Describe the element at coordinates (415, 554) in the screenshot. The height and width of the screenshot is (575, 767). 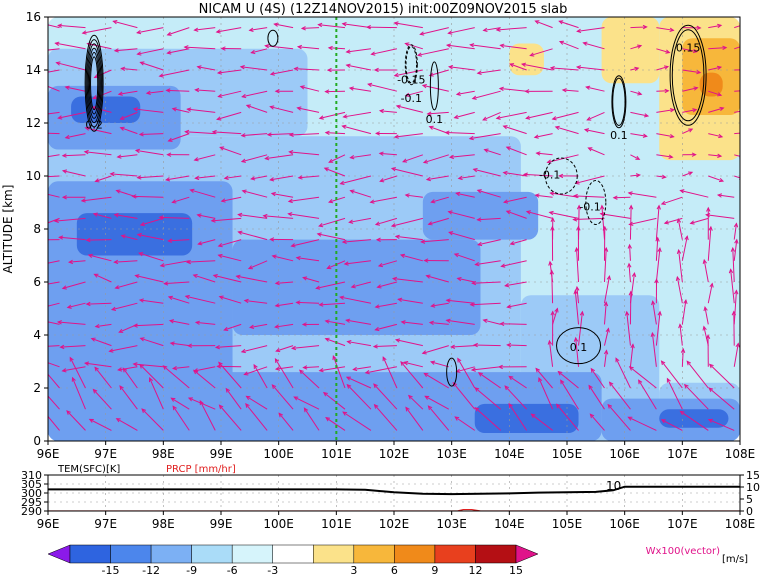
I see `colorbar-swatch` at that location.